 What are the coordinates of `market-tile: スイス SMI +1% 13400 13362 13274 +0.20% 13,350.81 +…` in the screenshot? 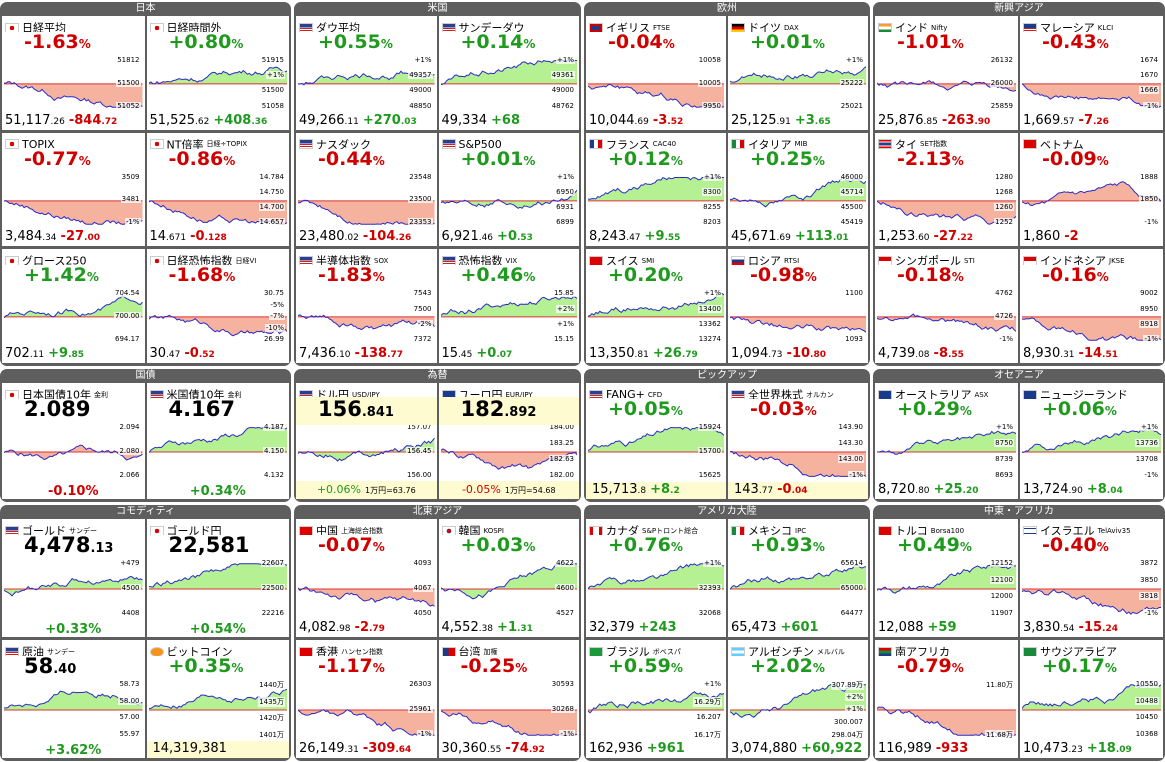 It's located at (656, 306).